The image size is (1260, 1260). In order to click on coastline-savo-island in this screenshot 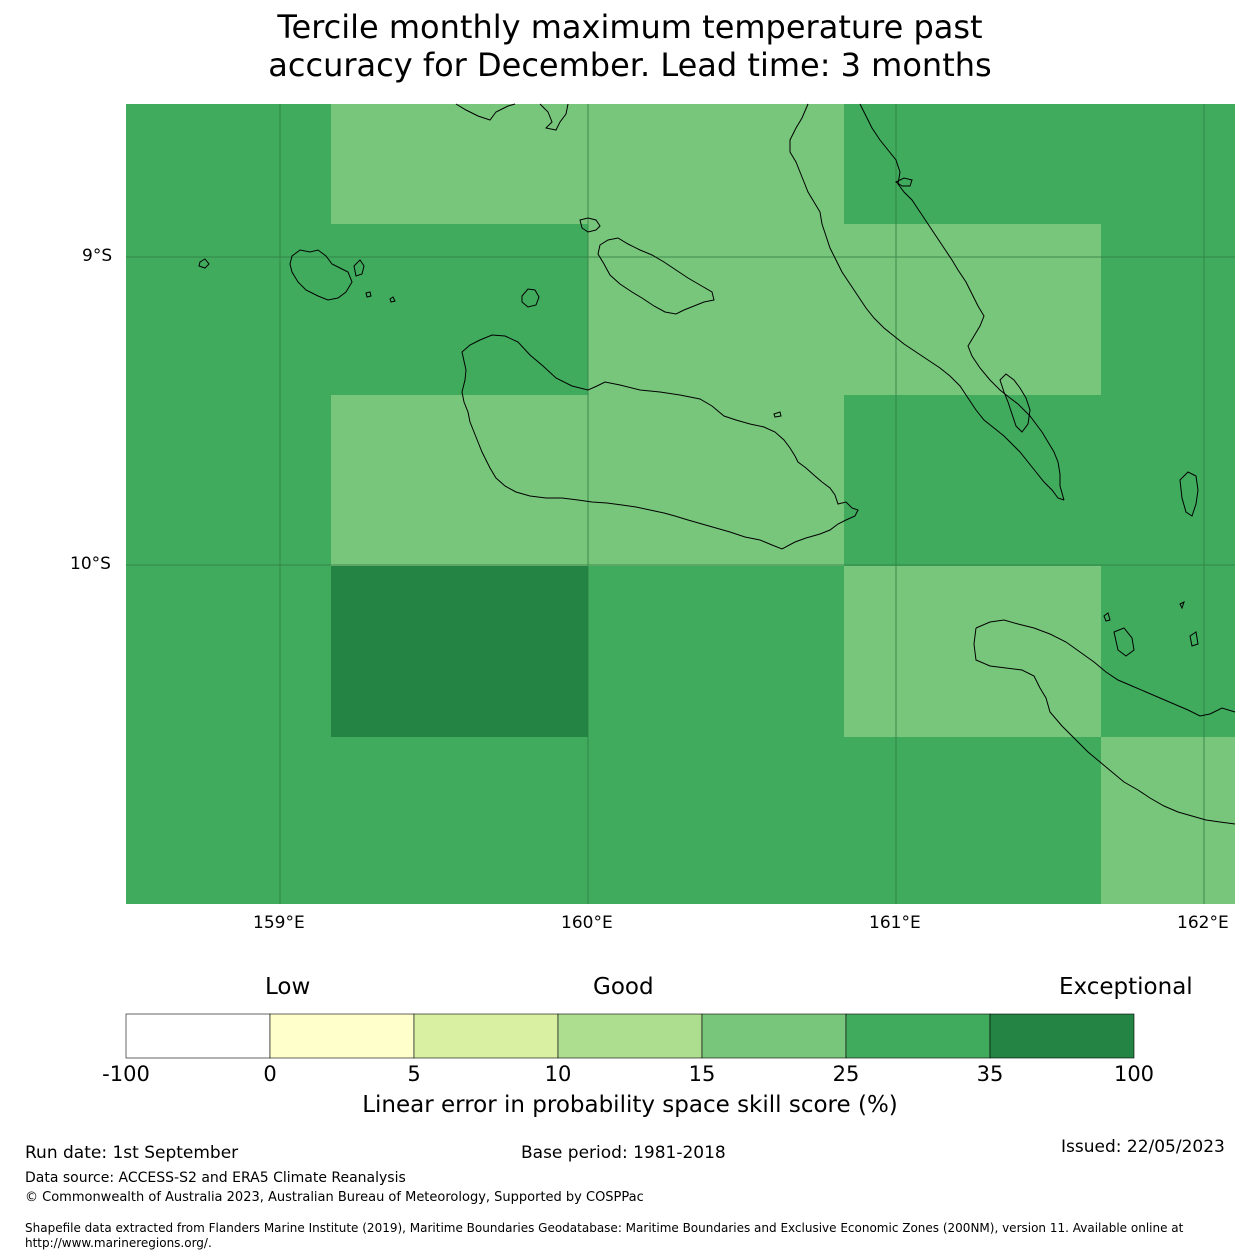, I will do `click(530, 298)`.